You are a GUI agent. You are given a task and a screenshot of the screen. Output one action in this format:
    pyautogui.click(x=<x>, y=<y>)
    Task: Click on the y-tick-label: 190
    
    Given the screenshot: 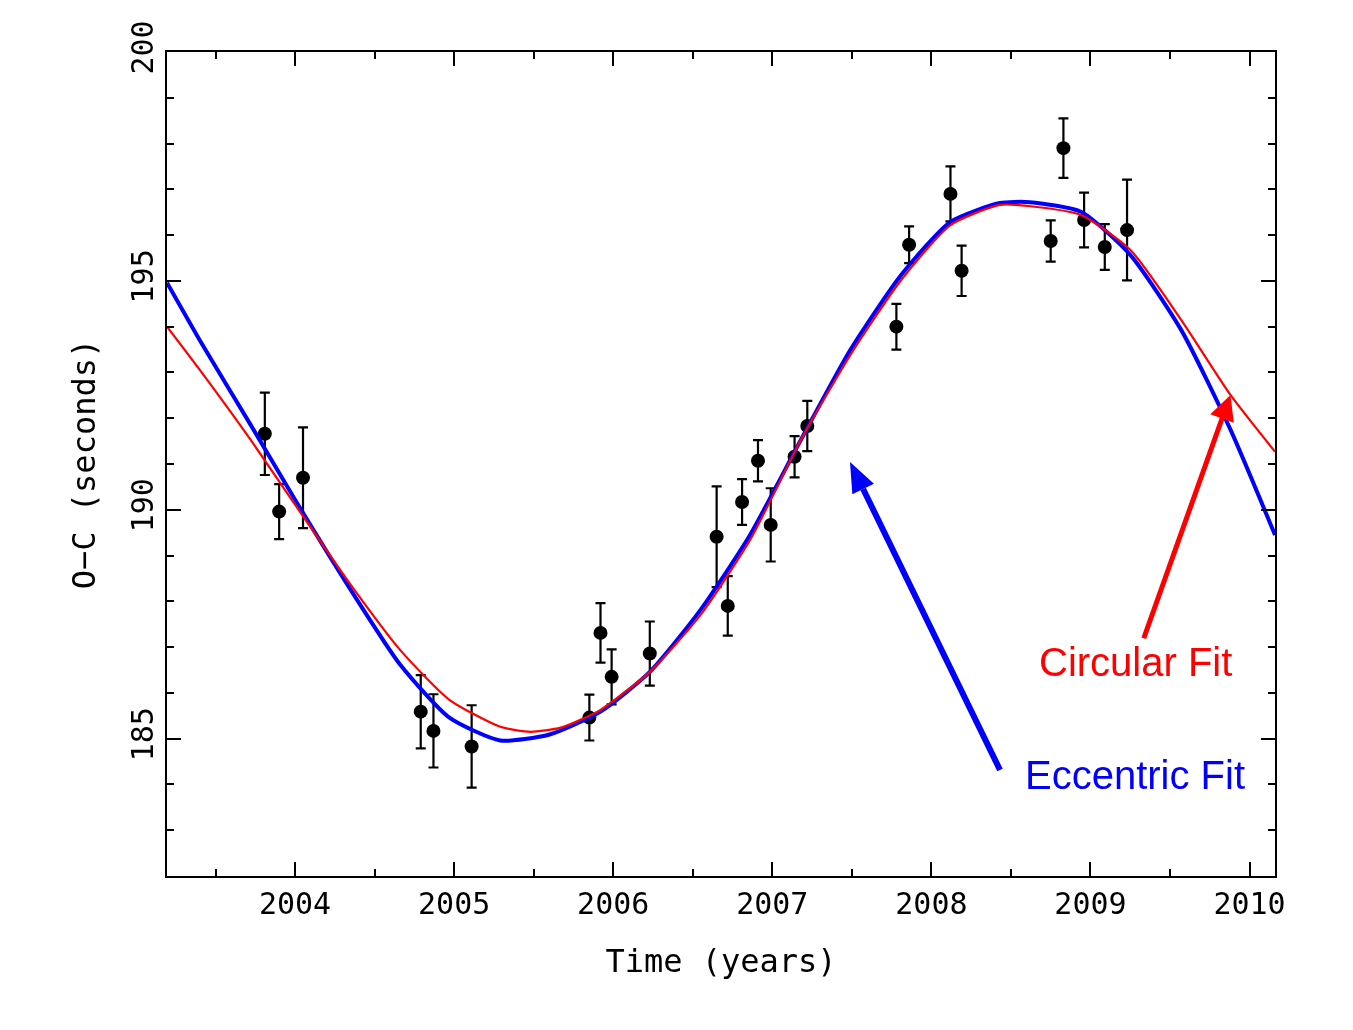 What is the action you would take?
    pyautogui.click(x=142, y=505)
    